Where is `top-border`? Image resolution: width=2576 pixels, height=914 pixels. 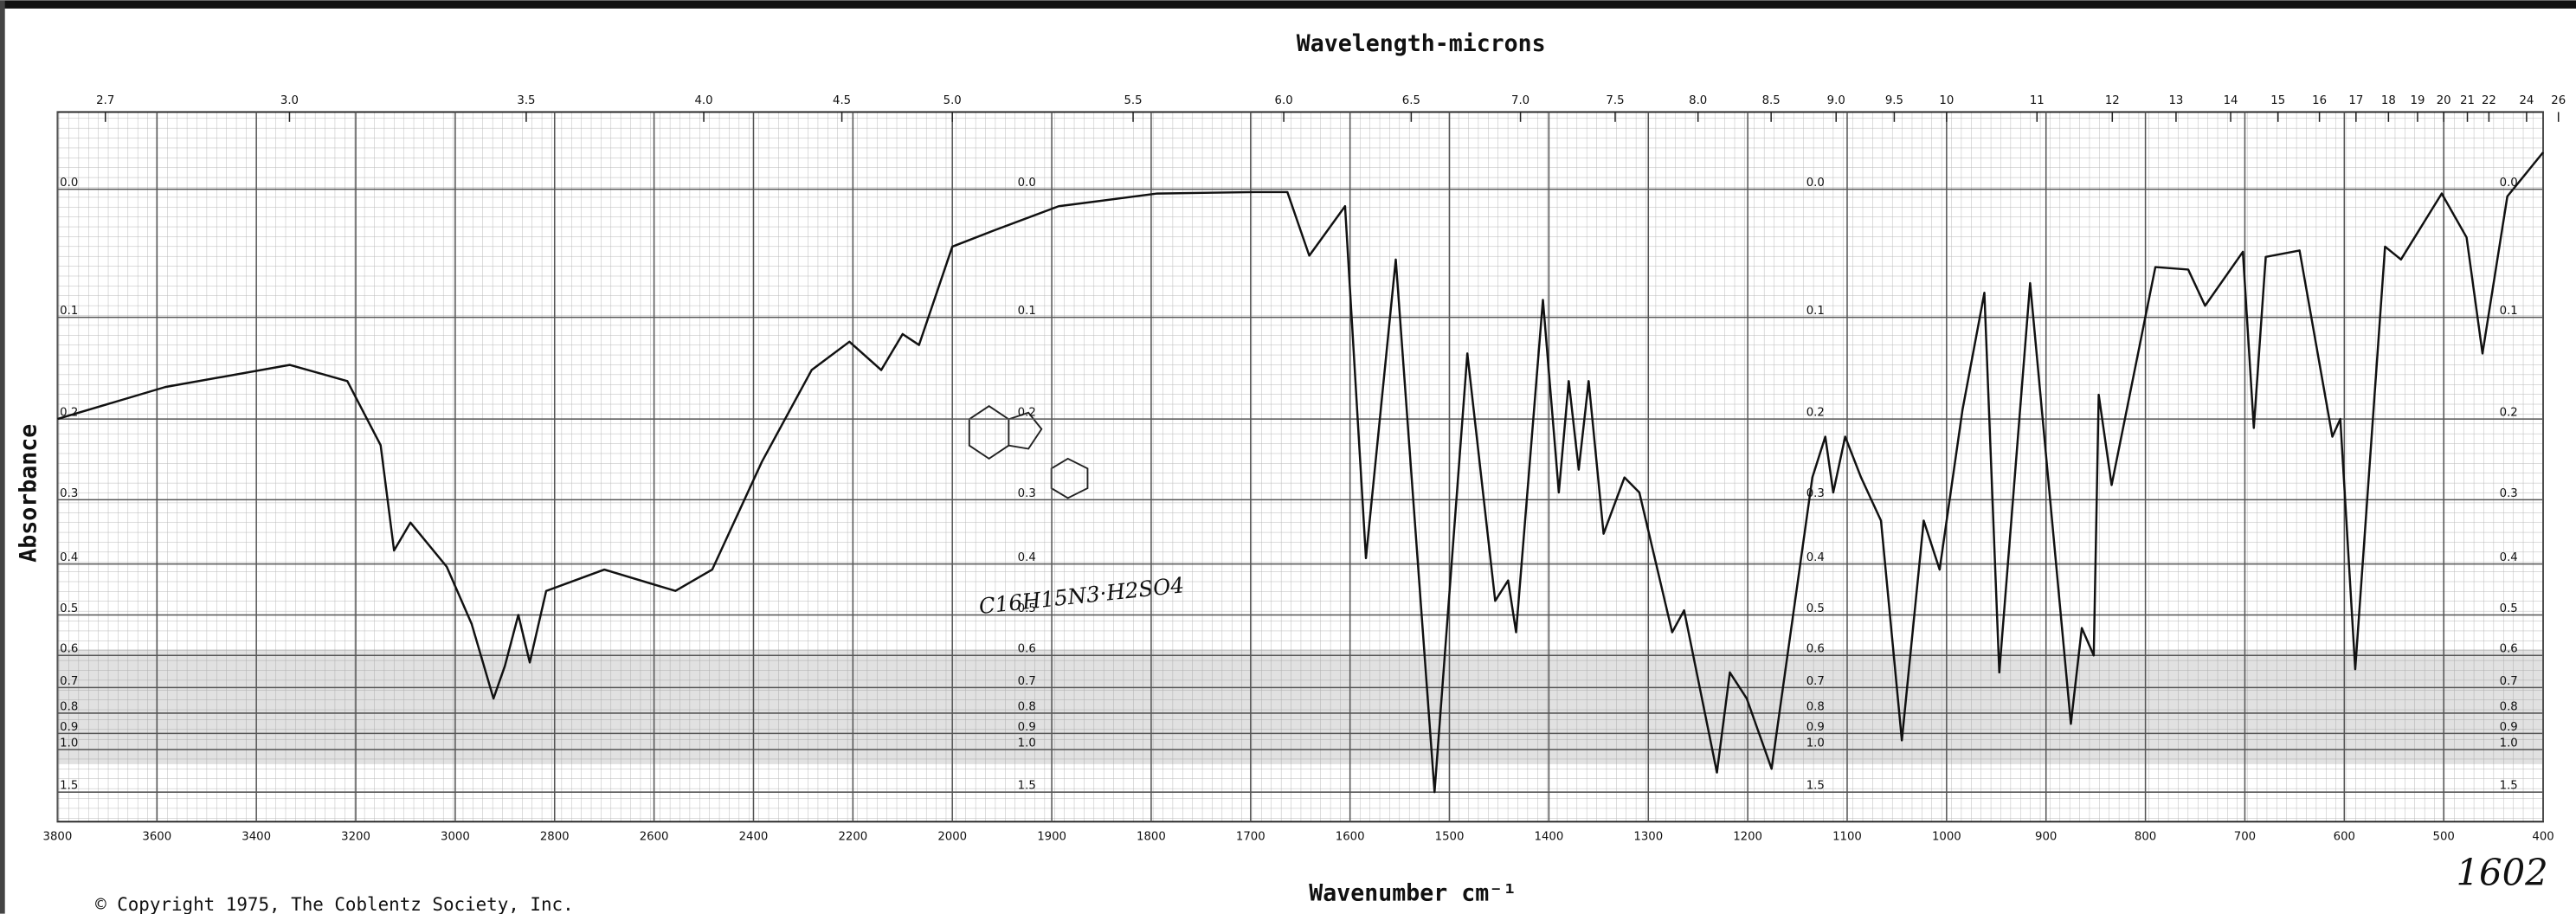 top-border is located at coordinates (1288, 4).